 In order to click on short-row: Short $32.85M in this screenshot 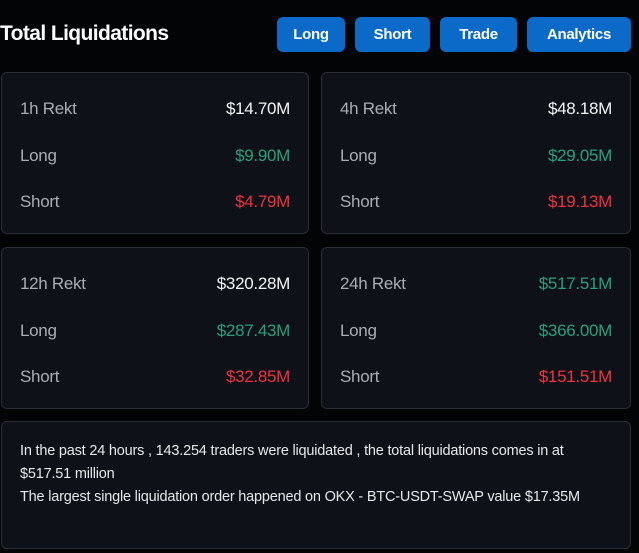, I will do `click(155, 377)`.